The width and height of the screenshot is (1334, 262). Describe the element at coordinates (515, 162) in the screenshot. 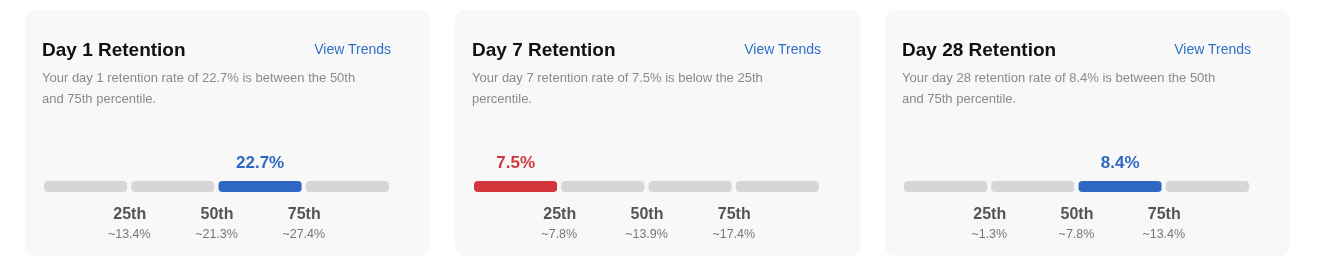

I see `series-label: 7.5%` at that location.